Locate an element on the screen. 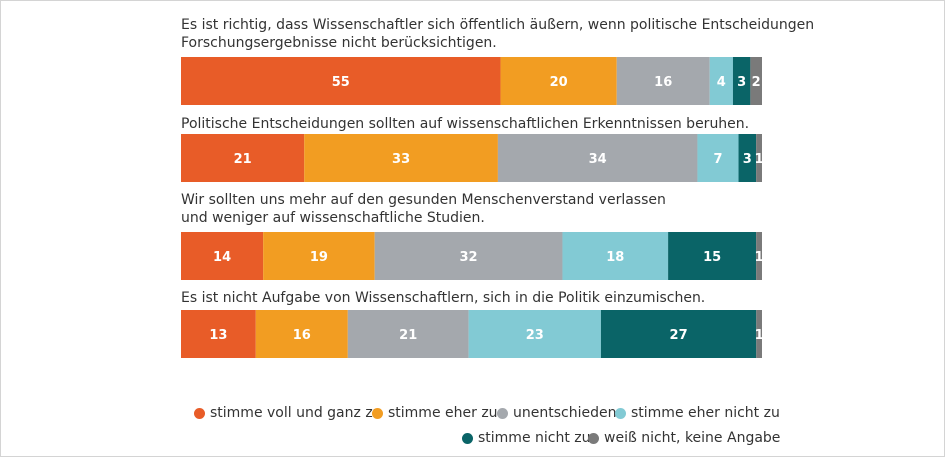 The image size is (945, 458). bar-4-segment-nicht is located at coordinates (678, 334).